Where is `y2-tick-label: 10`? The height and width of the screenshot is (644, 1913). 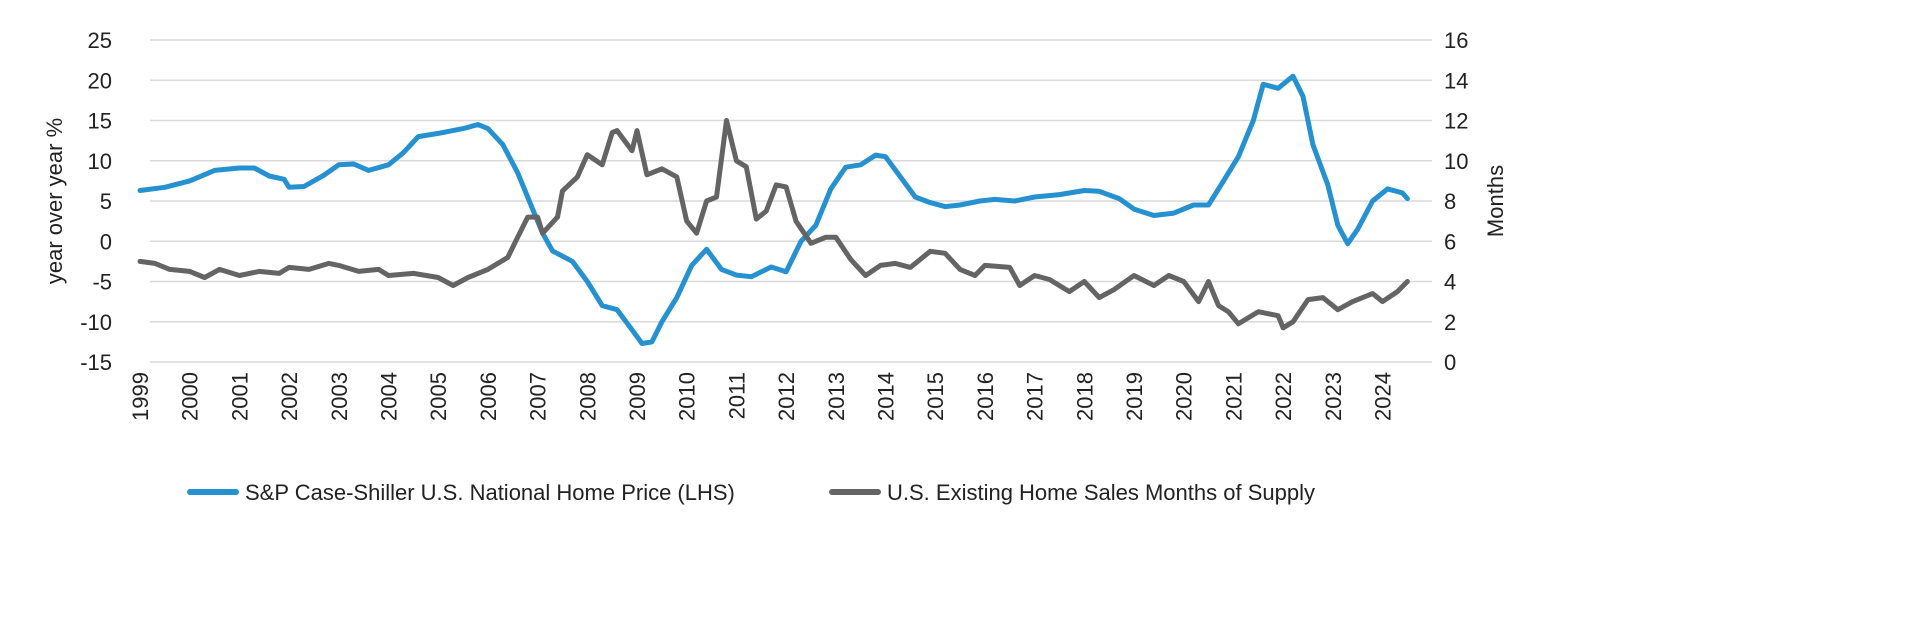 y2-tick-label: 10 is located at coordinates (1456, 161).